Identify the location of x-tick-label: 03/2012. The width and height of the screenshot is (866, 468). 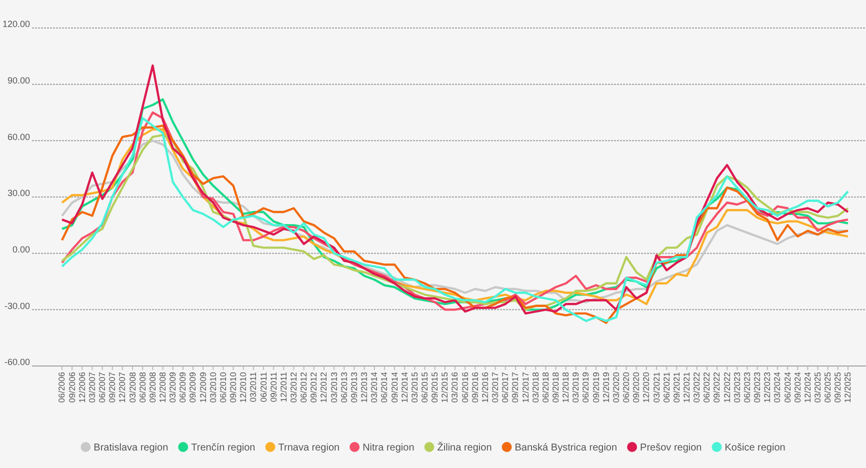
(293, 387).